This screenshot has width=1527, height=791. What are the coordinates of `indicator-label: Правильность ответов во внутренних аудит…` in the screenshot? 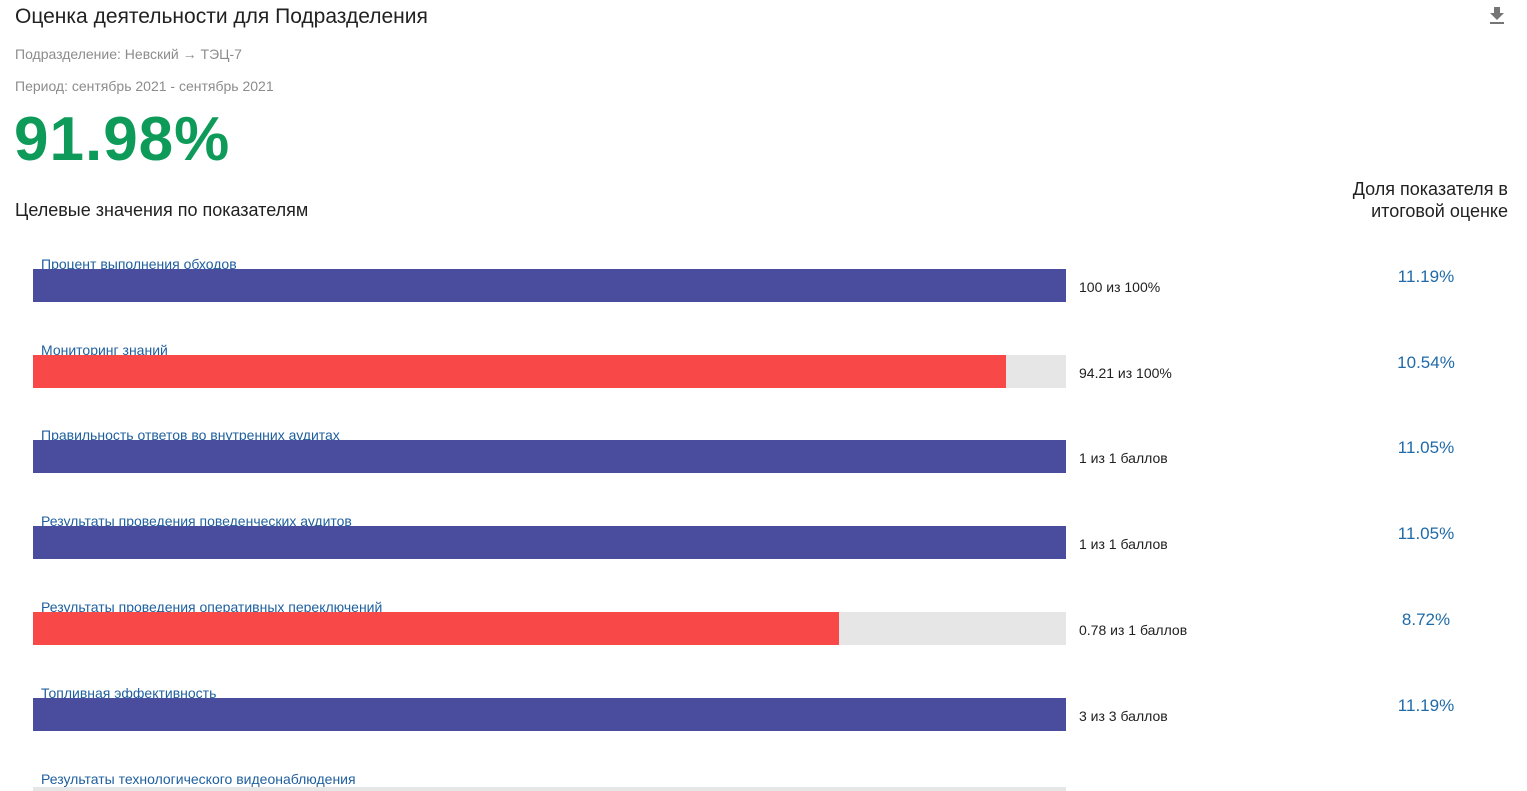 It's located at (190, 435).